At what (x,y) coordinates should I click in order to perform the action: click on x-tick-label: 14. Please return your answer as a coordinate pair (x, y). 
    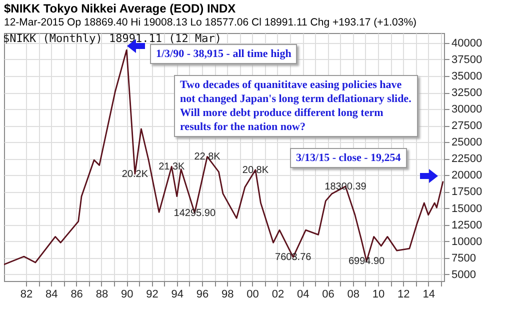
    Looking at the image, I should click on (428, 294).